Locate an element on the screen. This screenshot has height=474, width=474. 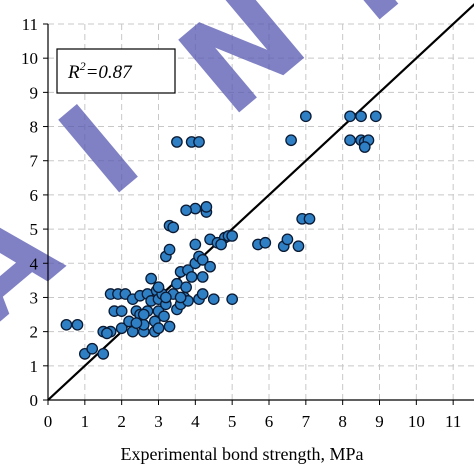
x-axis-title: Experimental bond strength, MPa is located at coordinates (242, 454).